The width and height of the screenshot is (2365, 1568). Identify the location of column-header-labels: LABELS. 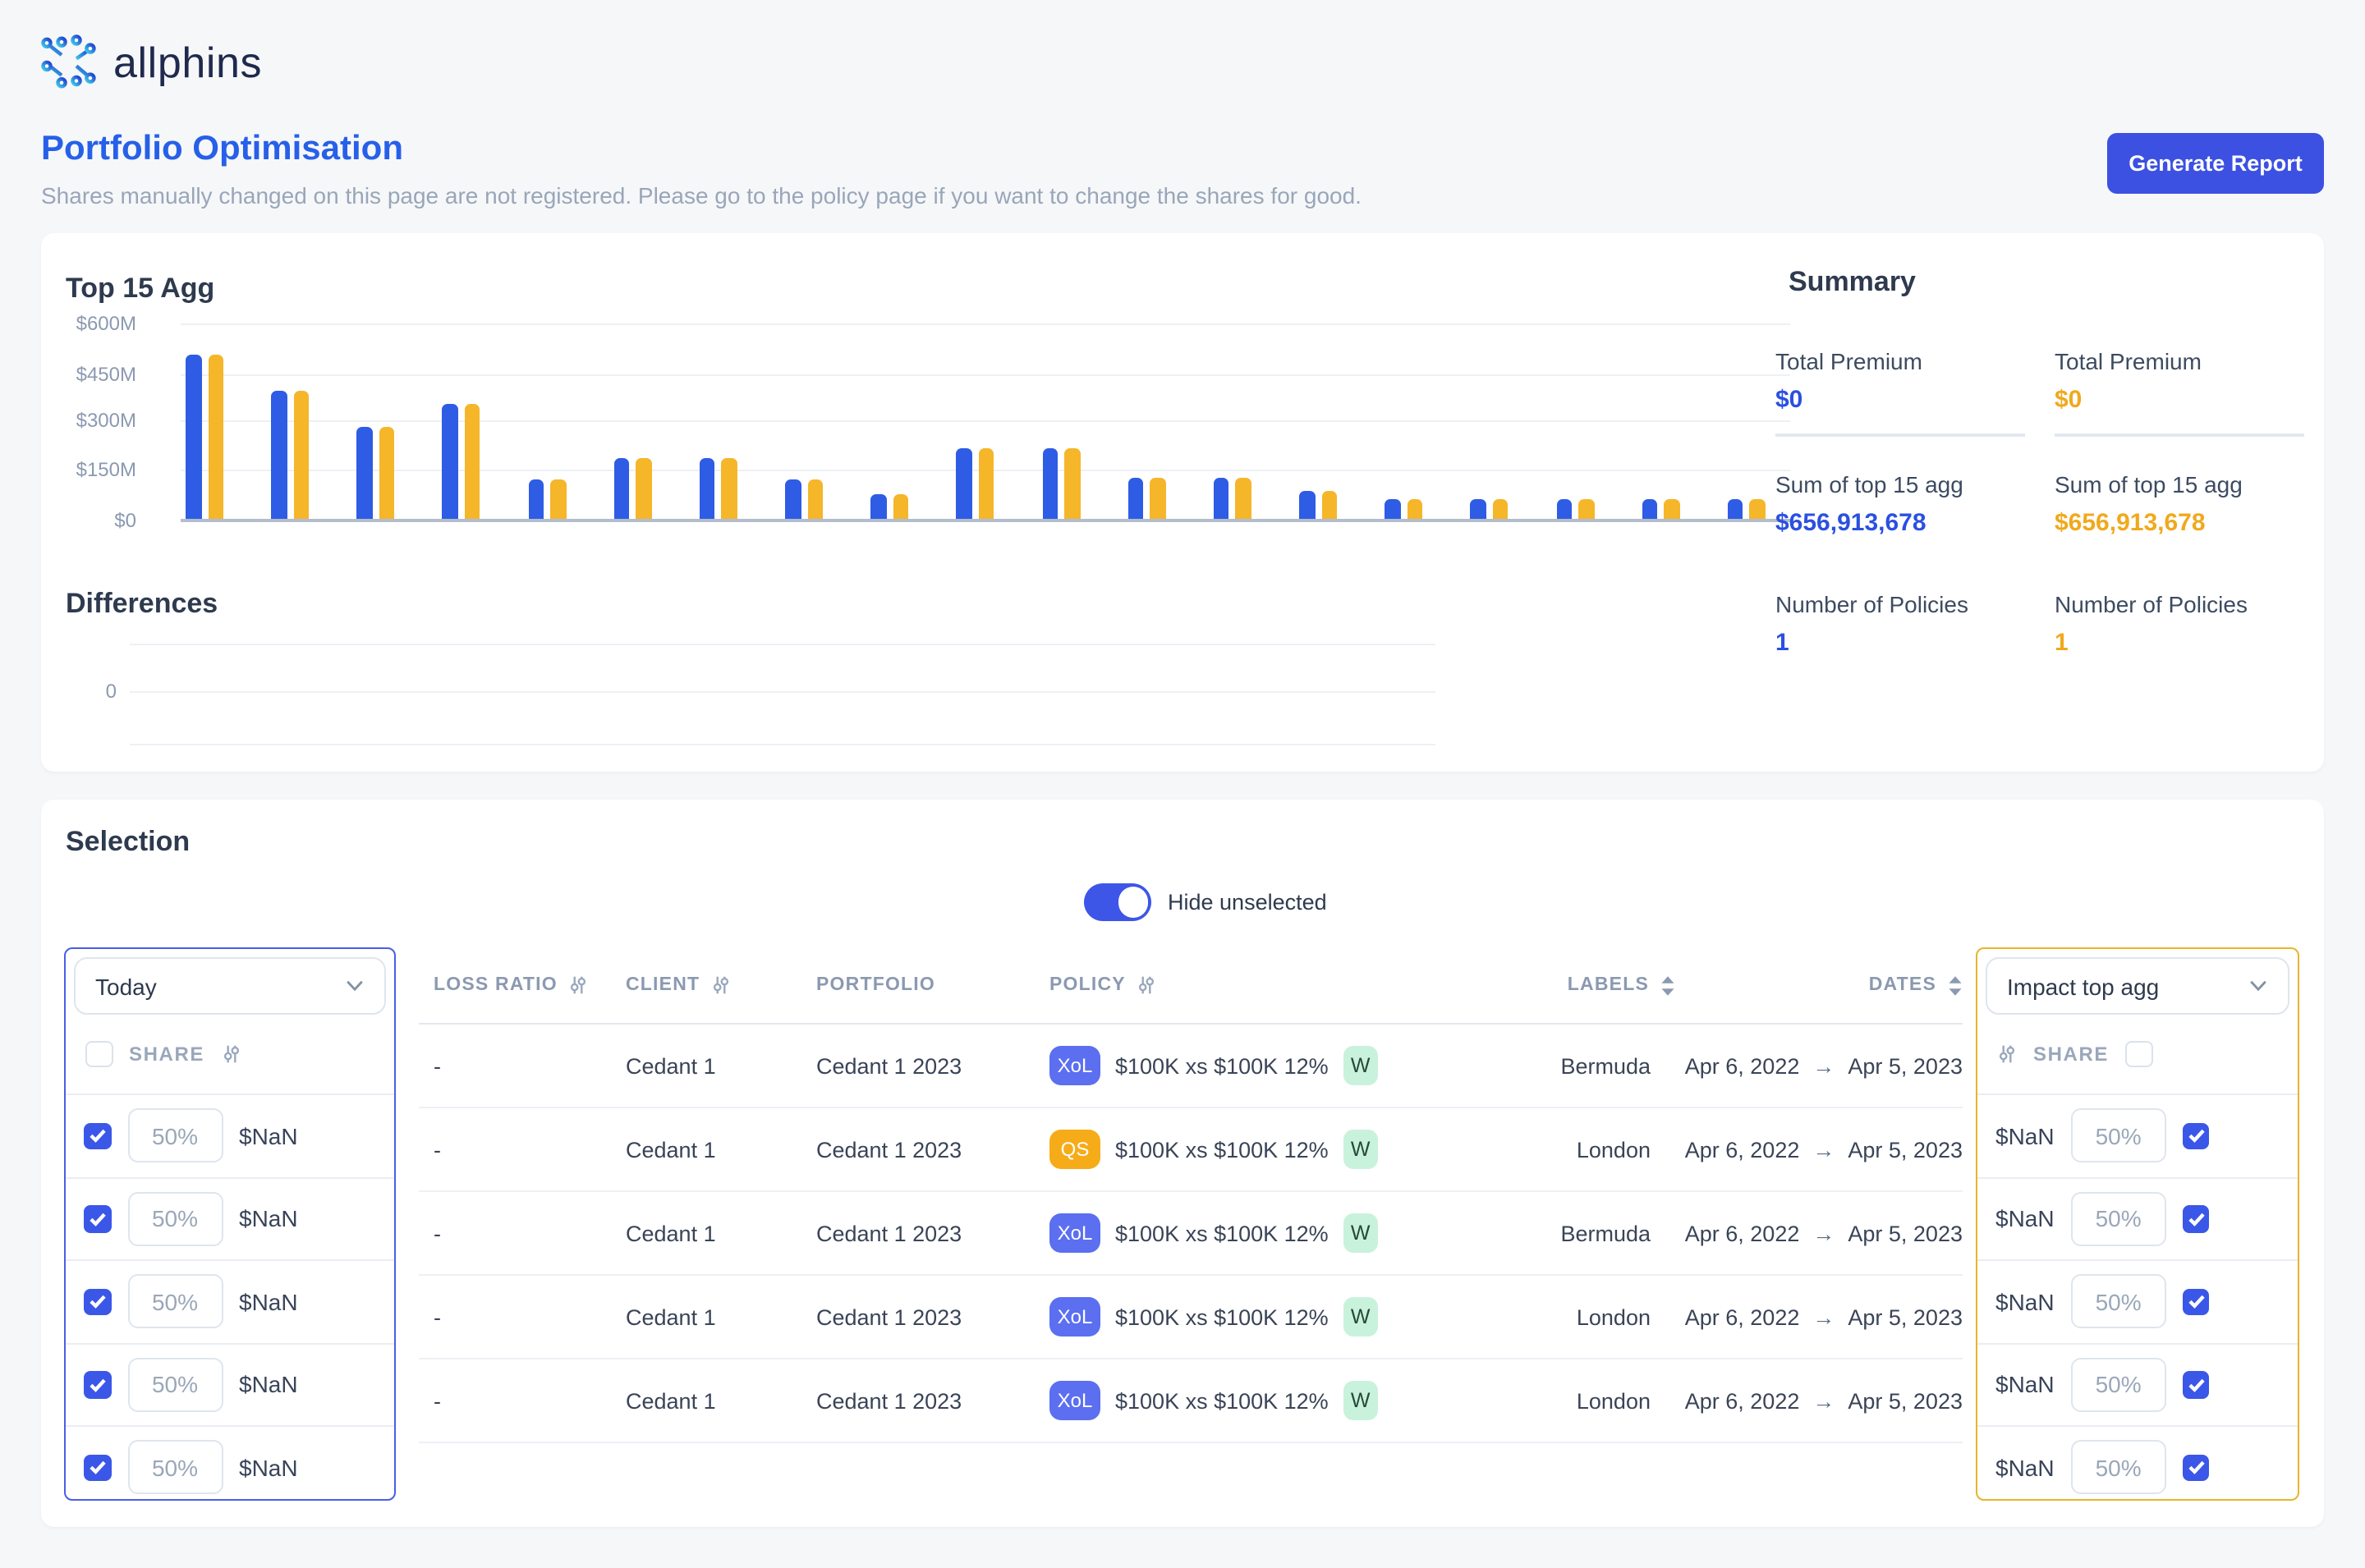
(1567, 985).